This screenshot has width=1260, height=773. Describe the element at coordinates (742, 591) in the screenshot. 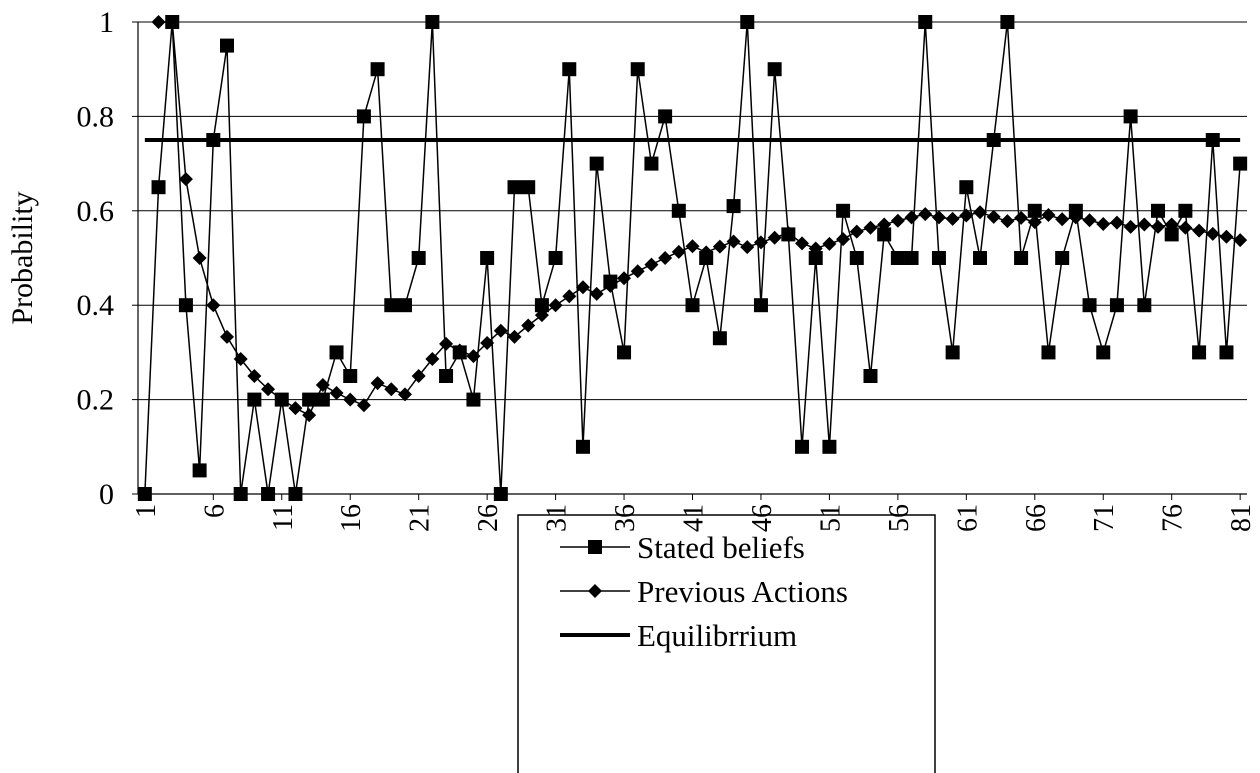

I see `legend-label: Previous Actions` at that location.